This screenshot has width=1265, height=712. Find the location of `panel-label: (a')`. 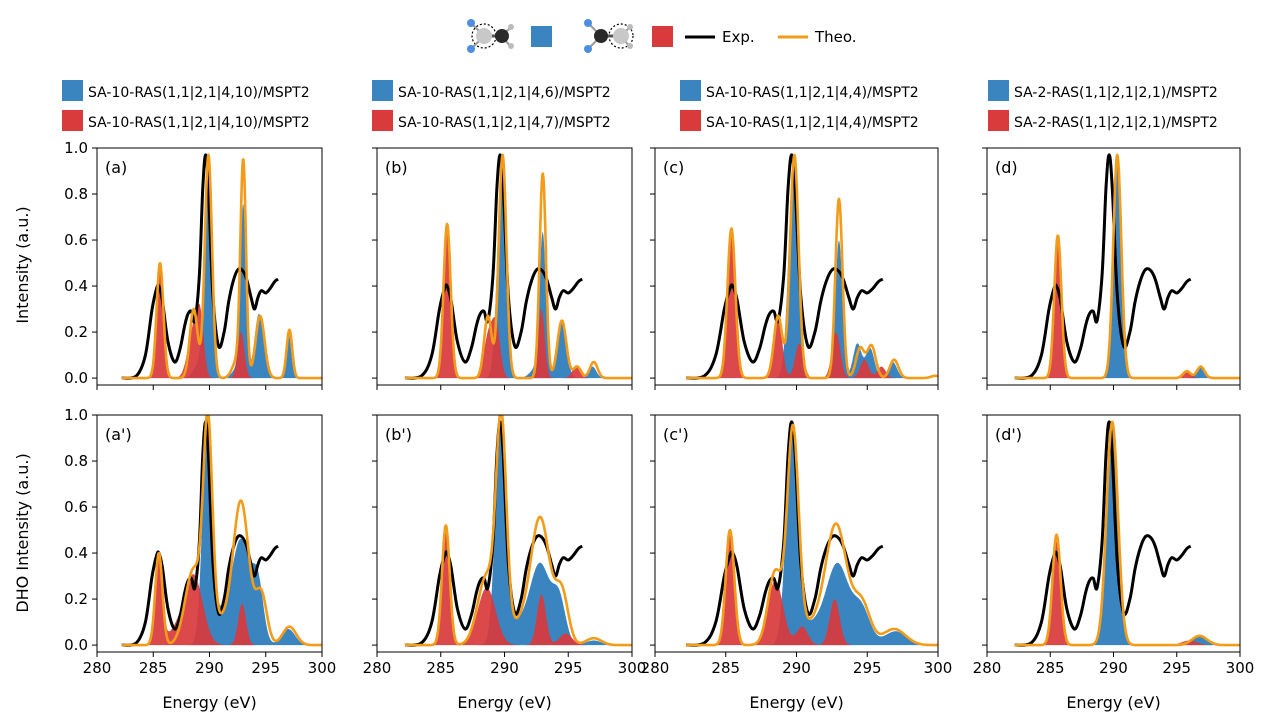

panel-label: (a') is located at coordinates (118, 434).